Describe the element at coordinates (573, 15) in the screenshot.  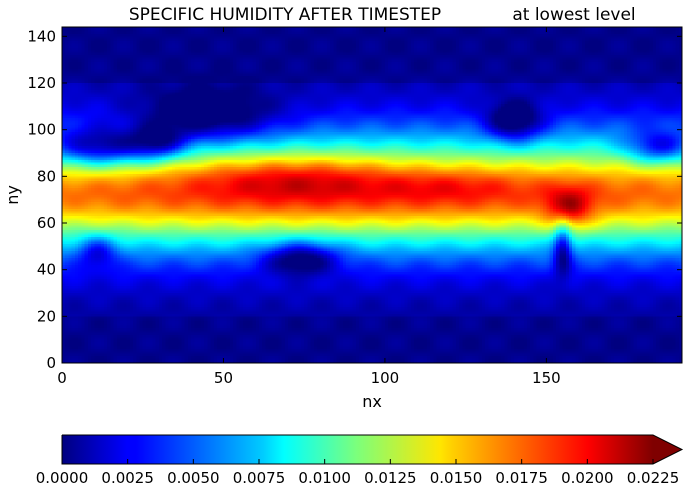
I see `chart-title-right: at lowest level` at that location.